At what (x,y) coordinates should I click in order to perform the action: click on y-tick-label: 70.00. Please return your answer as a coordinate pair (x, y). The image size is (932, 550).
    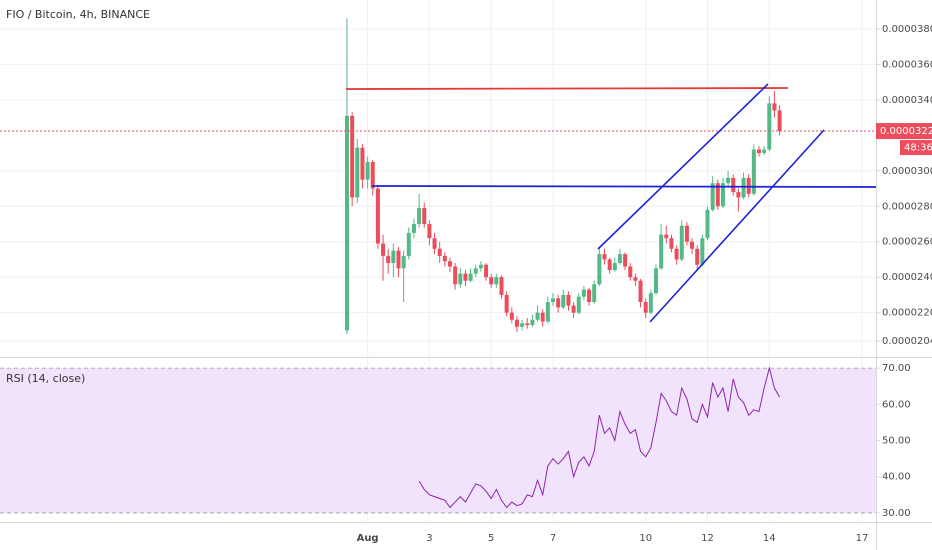
    Looking at the image, I should click on (896, 368).